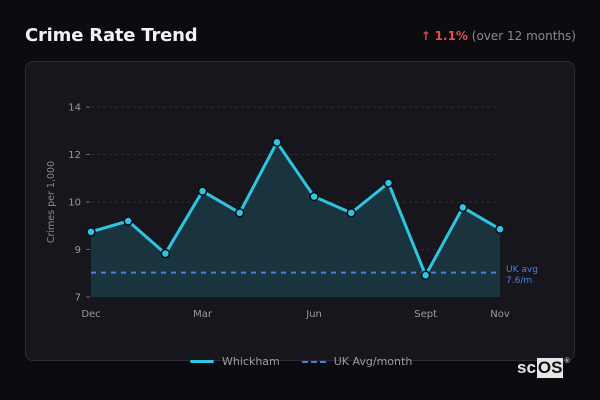  I want to click on legend-item-whickham: Whickham, so click(235, 361).